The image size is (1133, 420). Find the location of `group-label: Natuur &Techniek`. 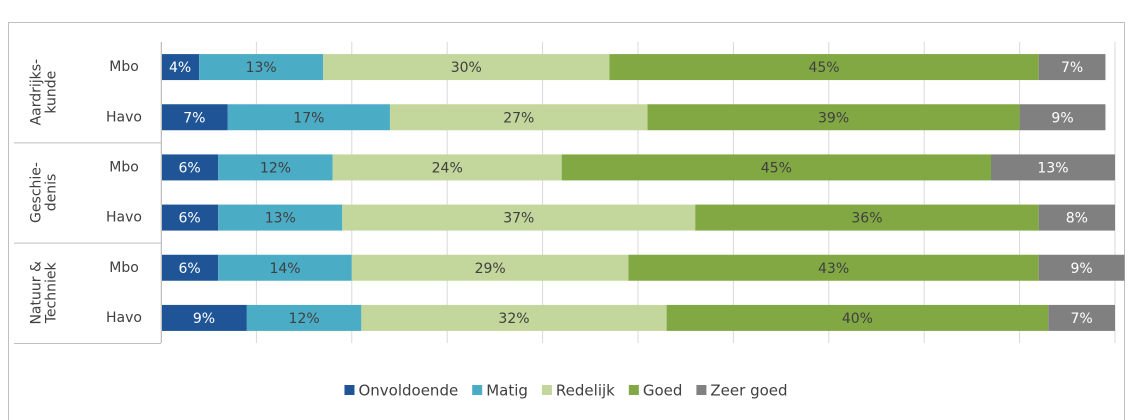

group-label: Natuur &Techniek is located at coordinates (44, 292).